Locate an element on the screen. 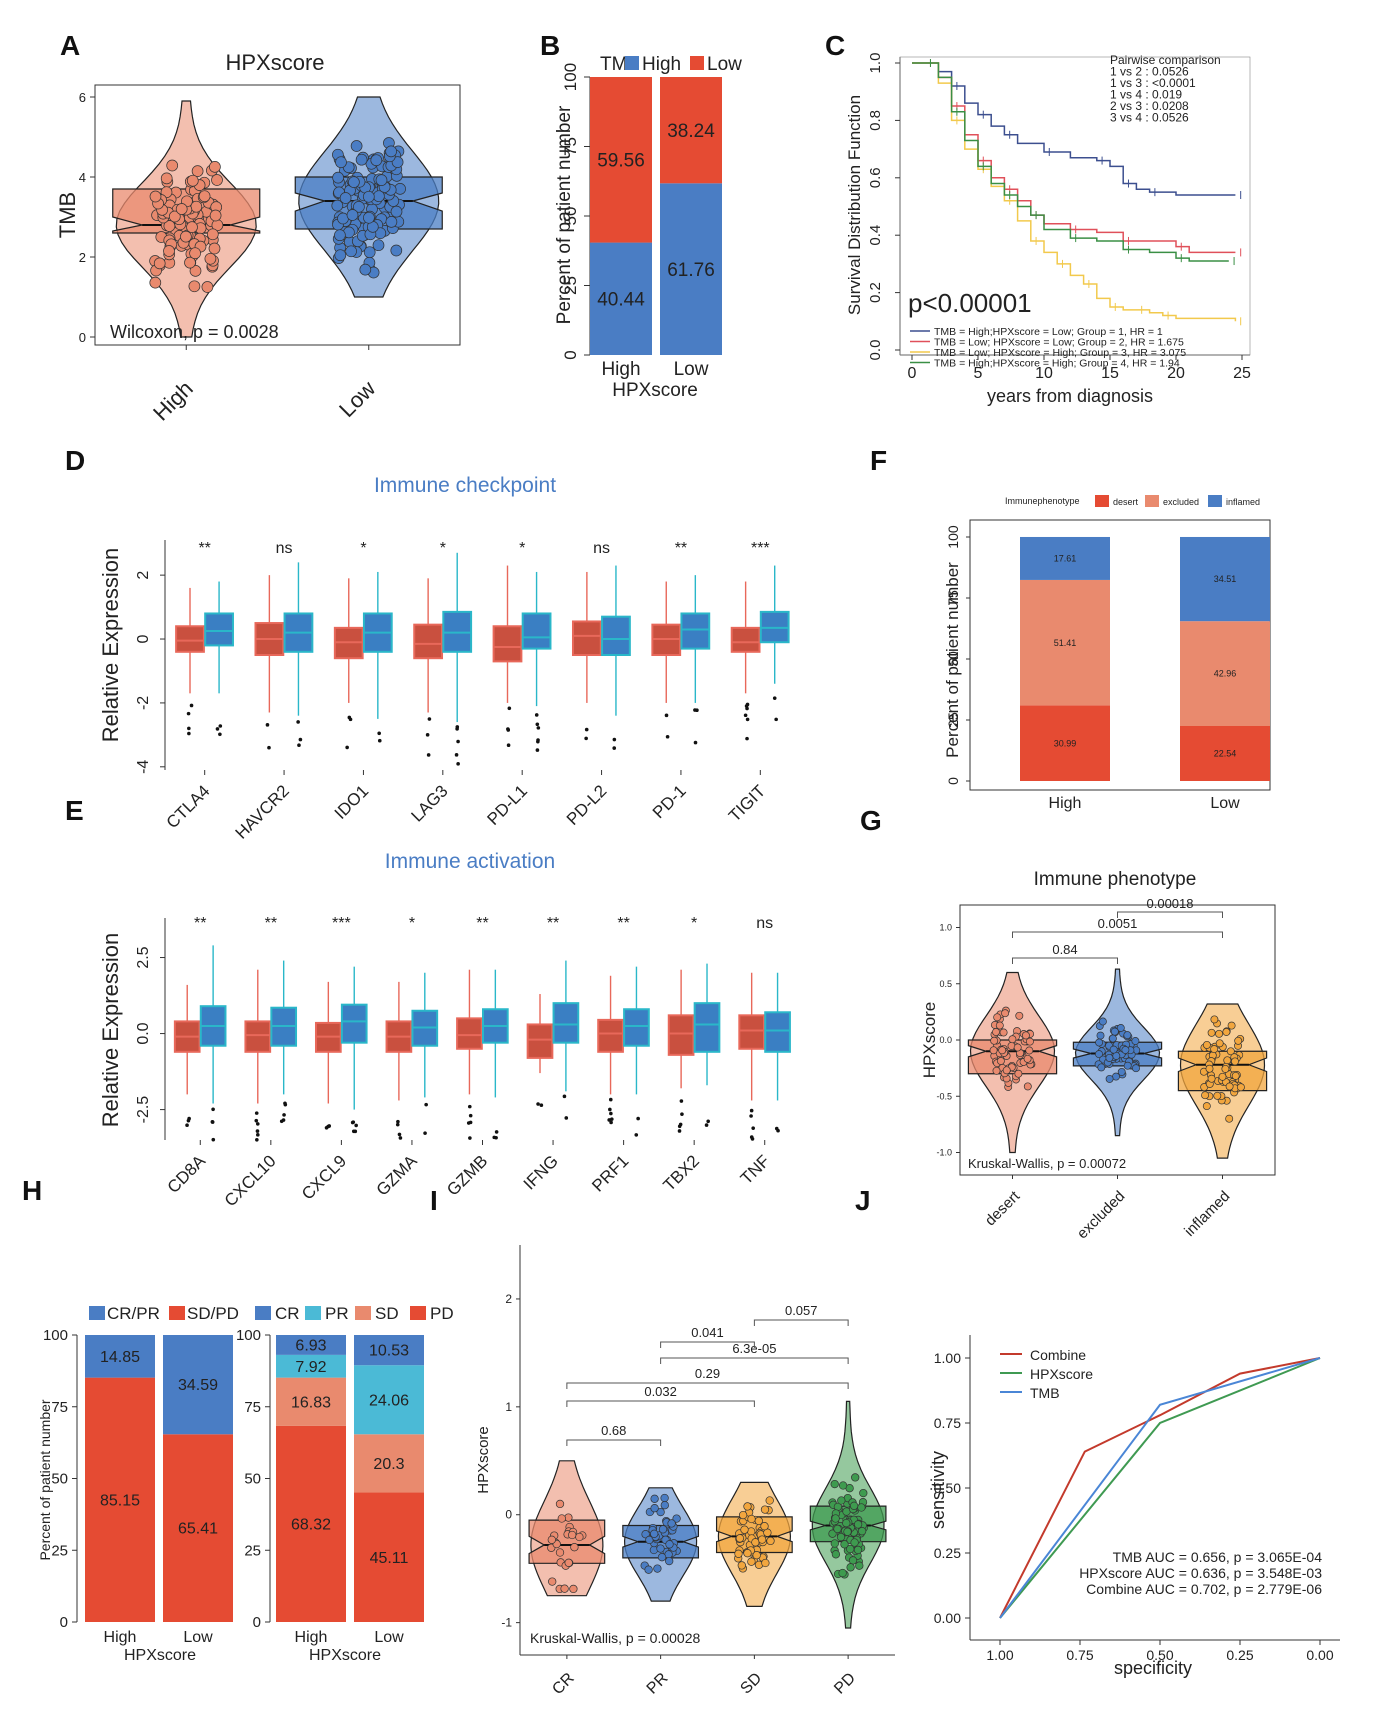 The width and height of the screenshot is (1400, 1730). box-Low-PD-L1 is located at coordinates (536, 631).